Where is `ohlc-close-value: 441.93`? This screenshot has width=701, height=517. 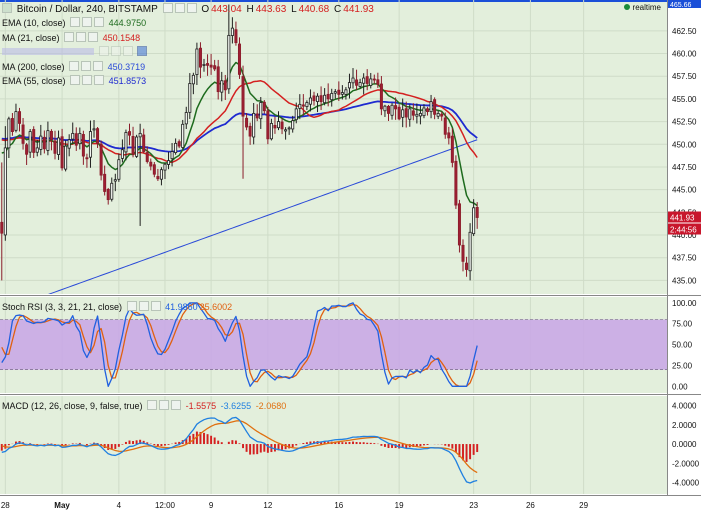
ohlc-close-value: 441.93 is located at coordinates (358, 9).